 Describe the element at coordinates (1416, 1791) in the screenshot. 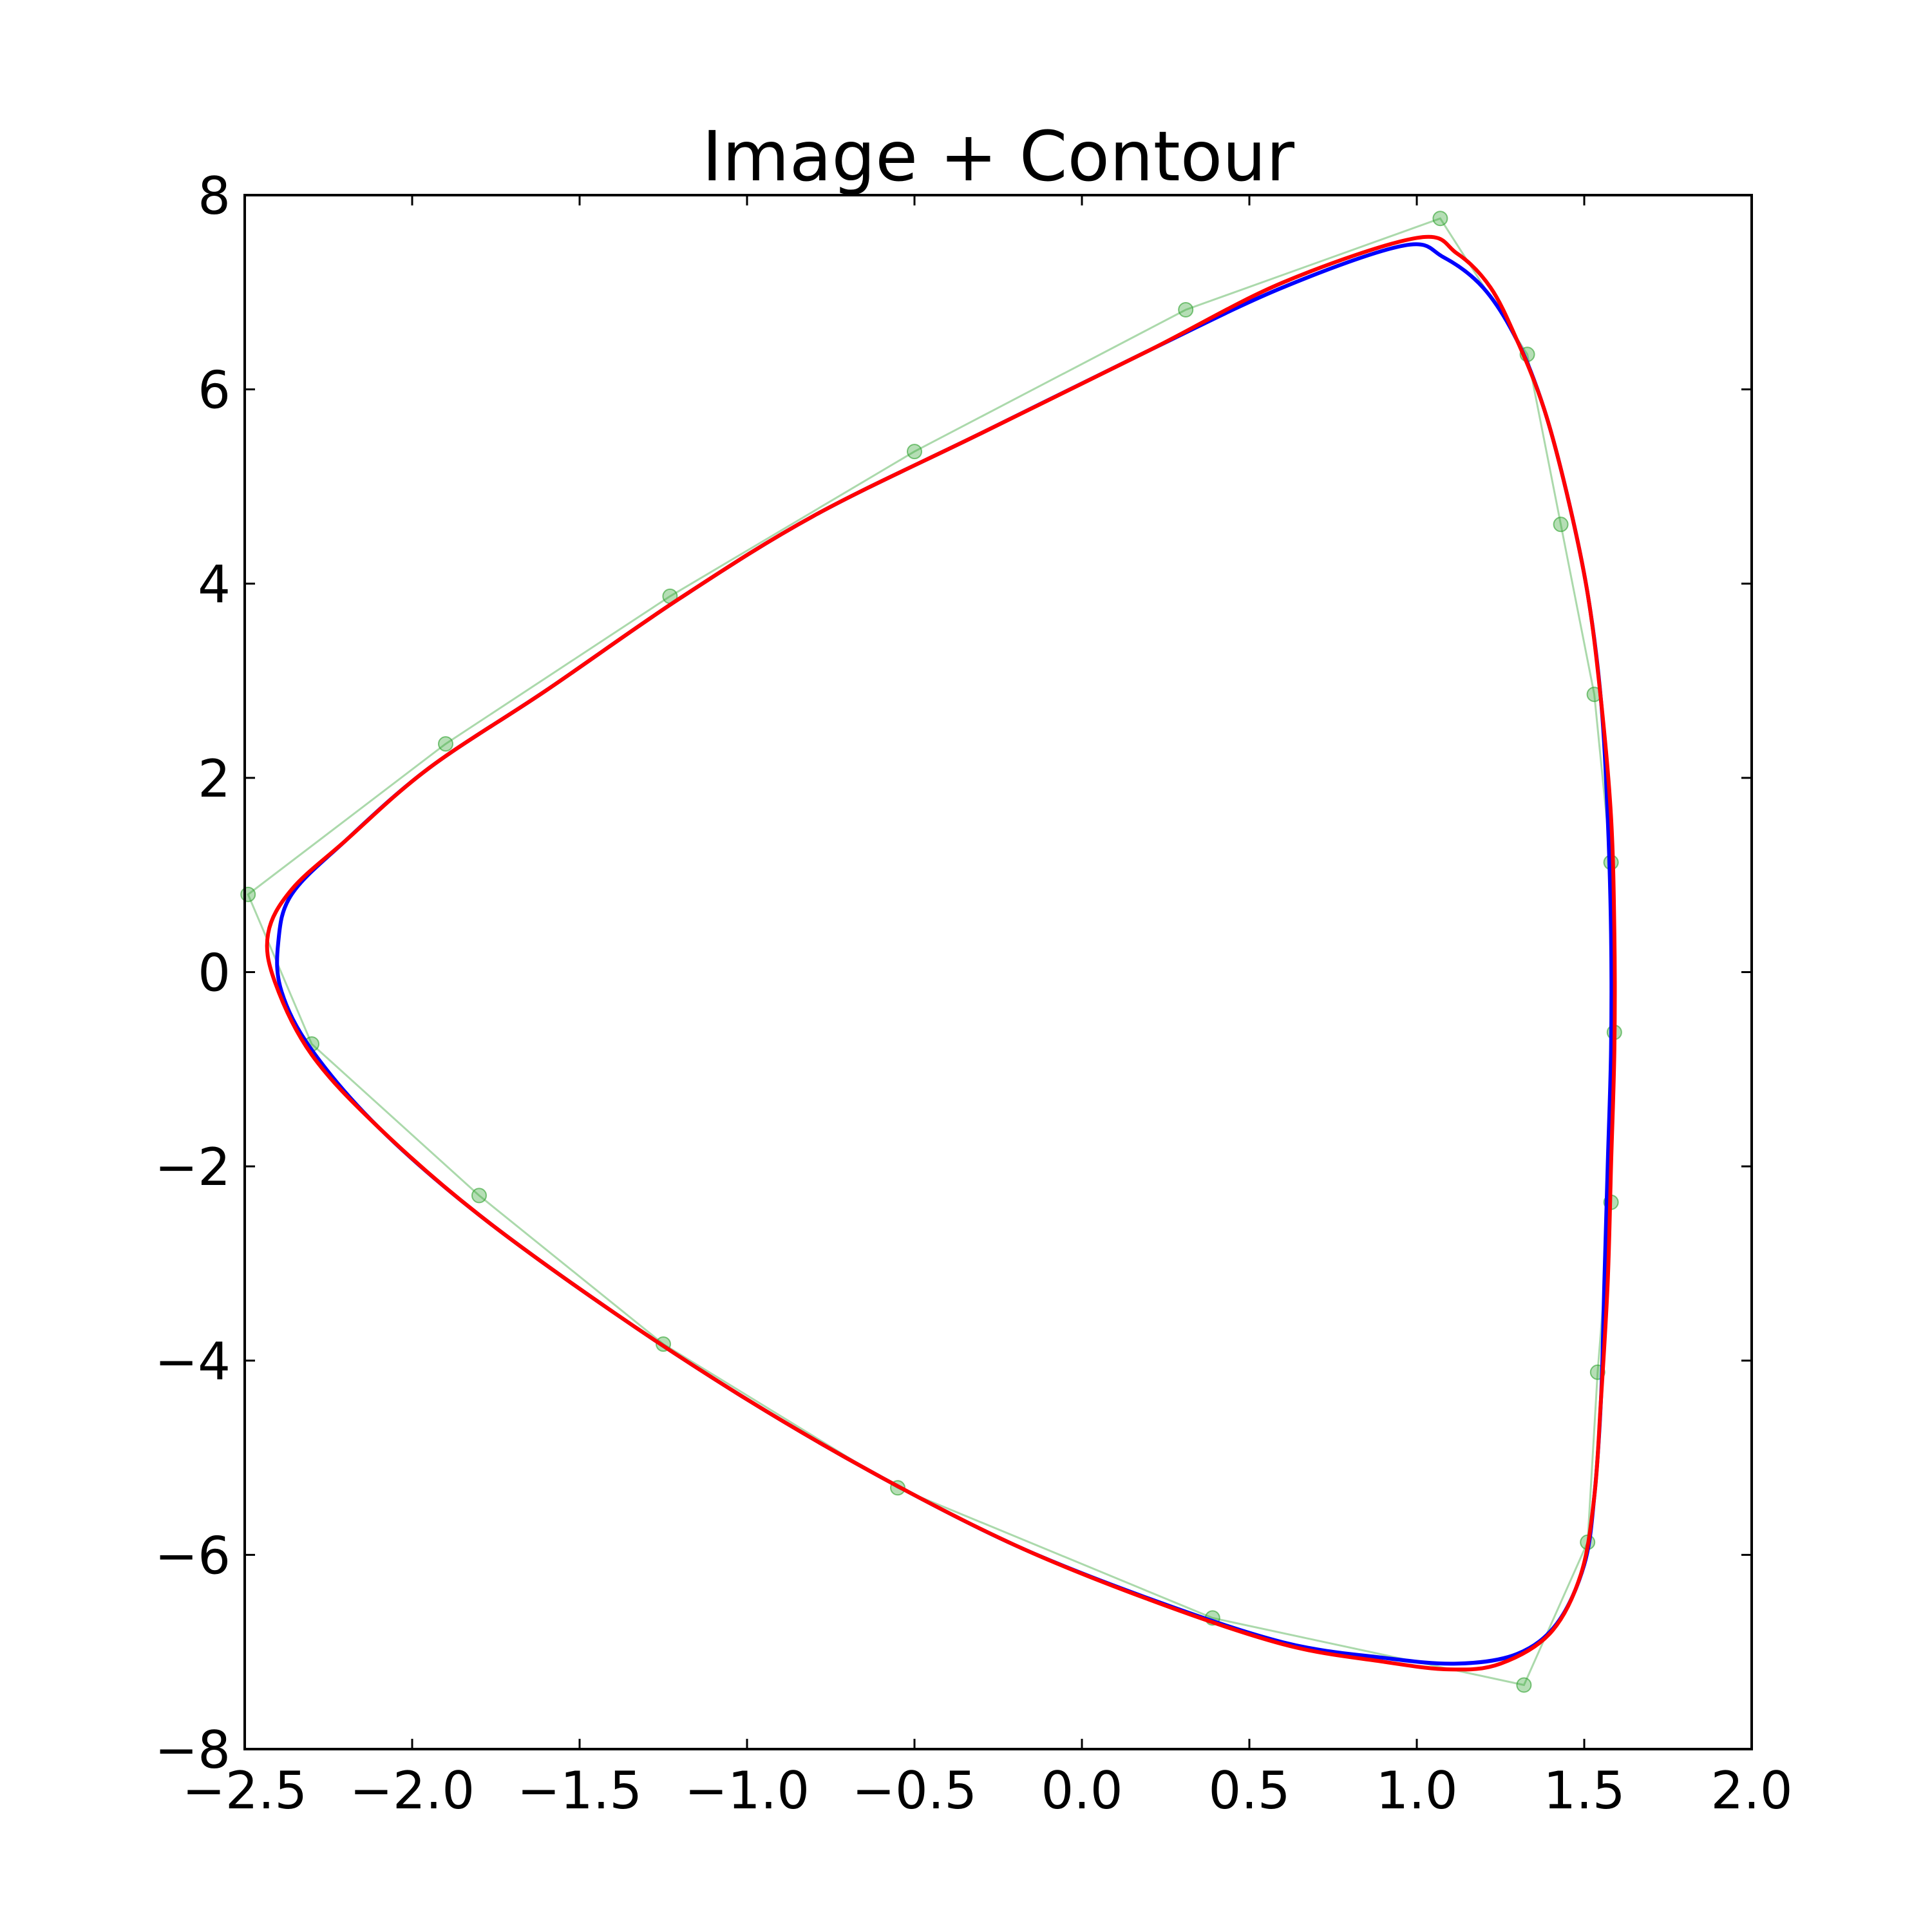

I see `x-tick-label: 1.0` at that location.